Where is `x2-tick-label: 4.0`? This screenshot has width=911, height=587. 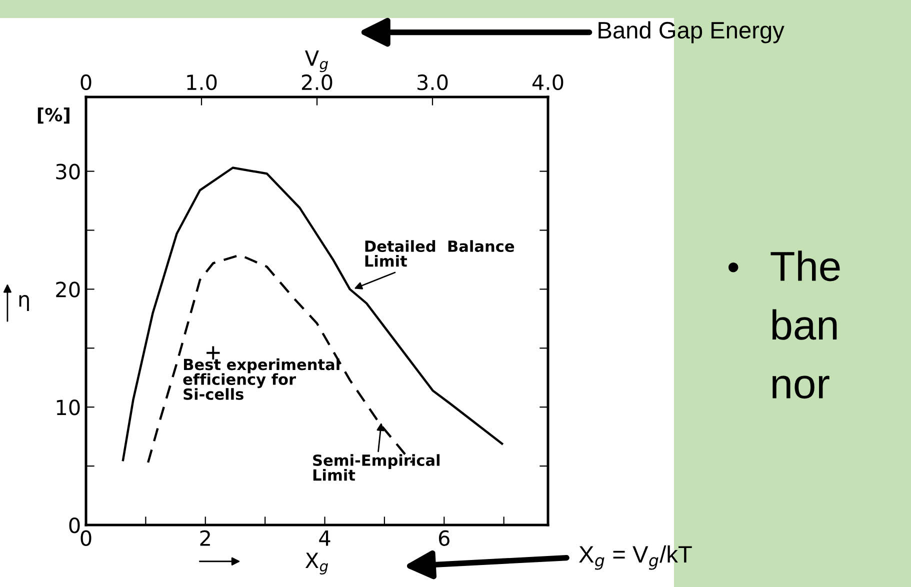 x2-tick-label: 4.0 is located at coordinates (548, 82).